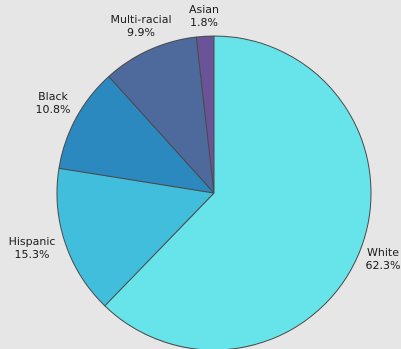  Describe the element at coordinates (141, 32) in the screenshot. I see `value-label-multi-racial: 9.9%` at that location.